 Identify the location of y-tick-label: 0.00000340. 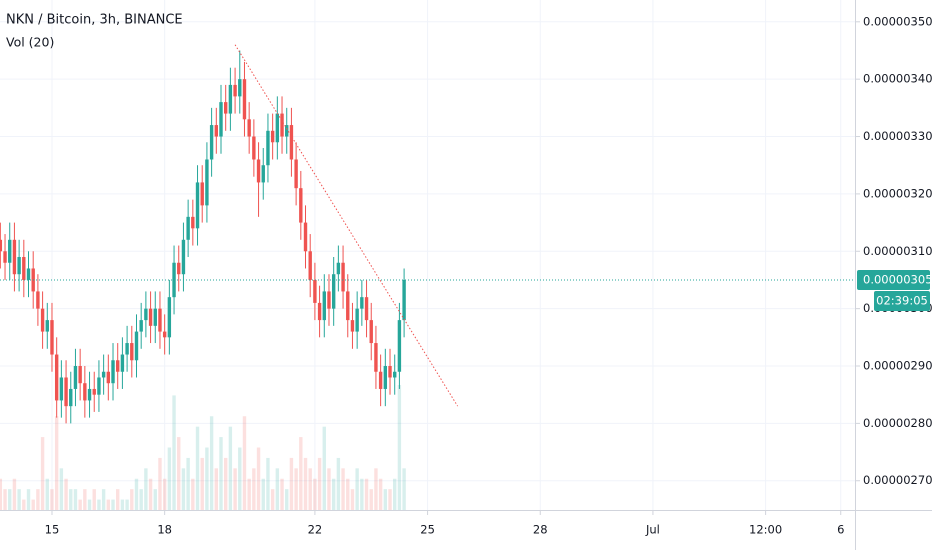
(897, 79).